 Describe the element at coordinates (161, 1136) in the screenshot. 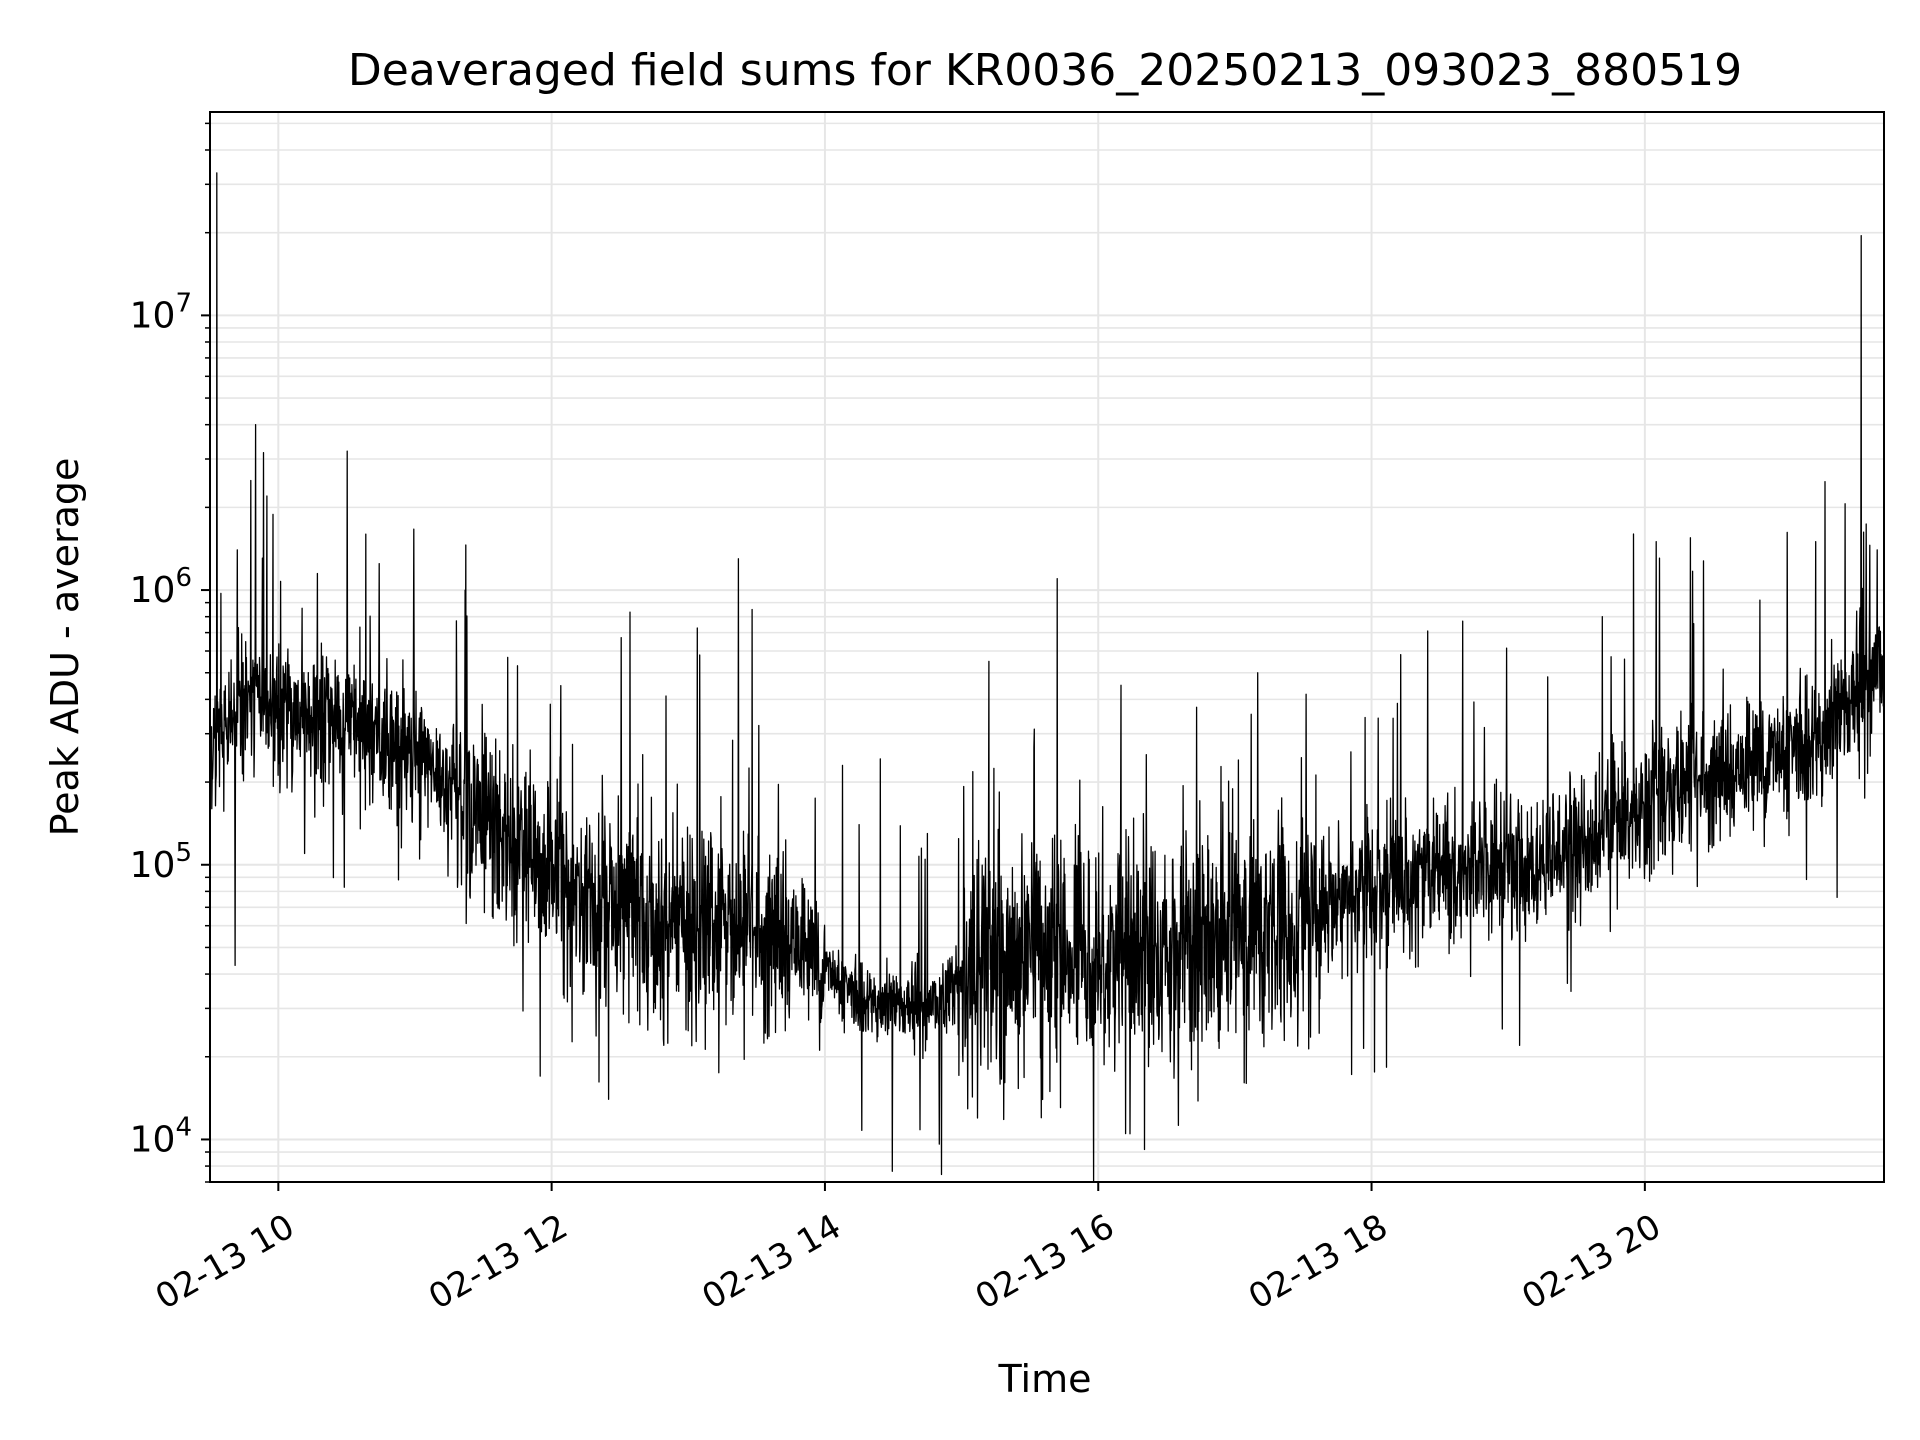

I see `y-tick-label: 10⁴` at that location.